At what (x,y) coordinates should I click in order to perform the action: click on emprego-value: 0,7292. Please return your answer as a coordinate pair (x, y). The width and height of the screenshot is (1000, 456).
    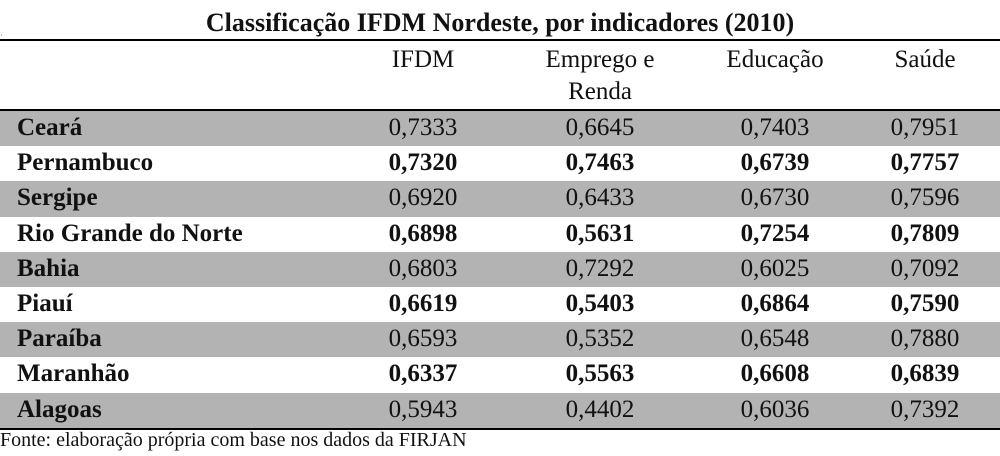
    Looking at the image, I should click on (600, 268).